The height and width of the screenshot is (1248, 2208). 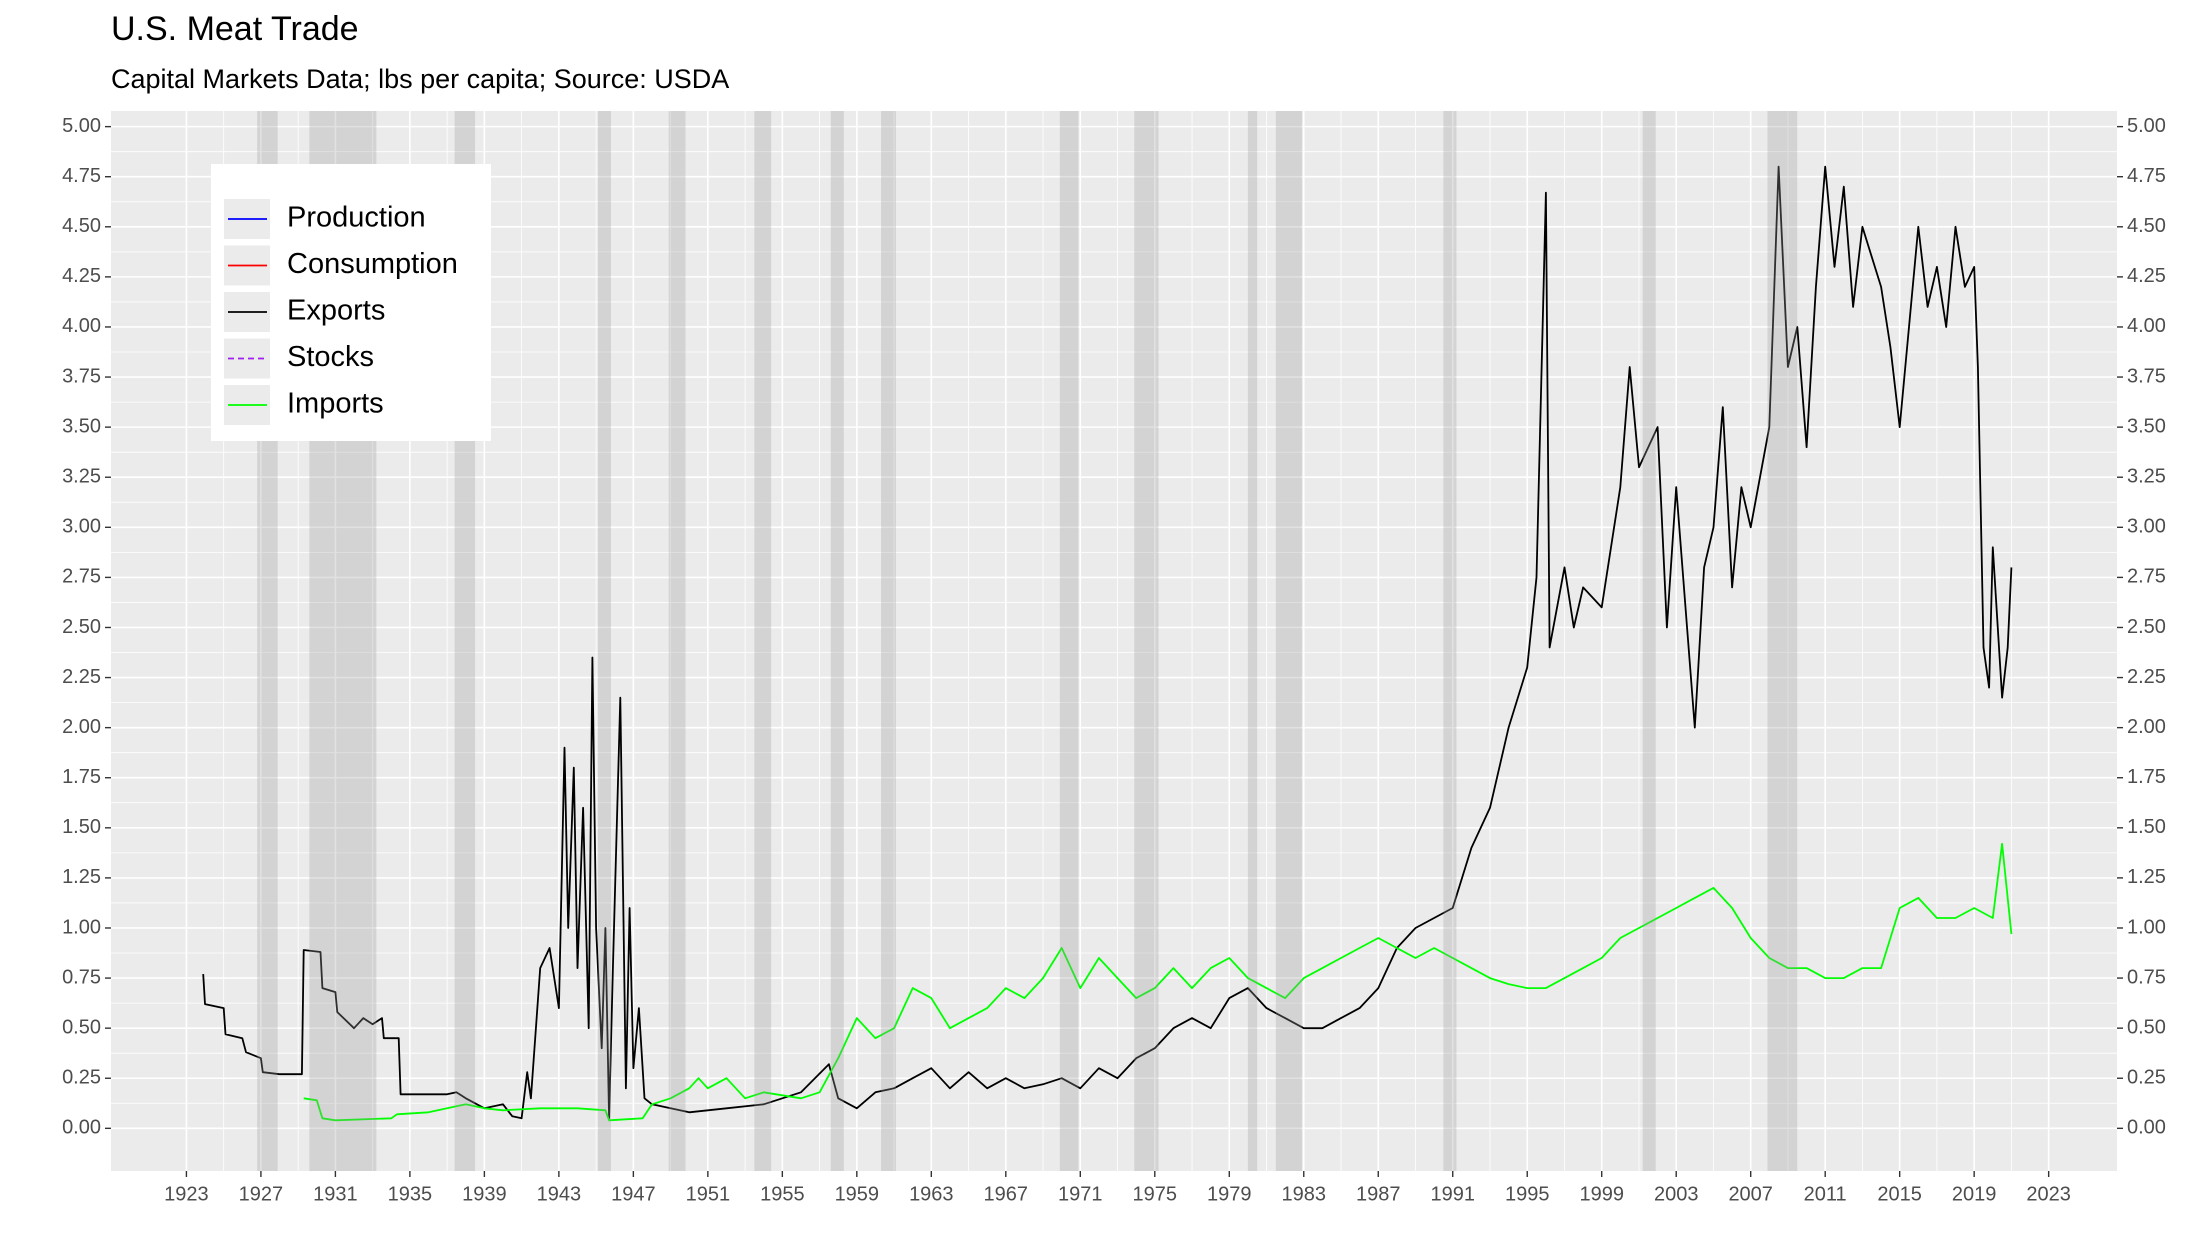 I want to click on legend-label: Imports, so click(x=335, y=404).